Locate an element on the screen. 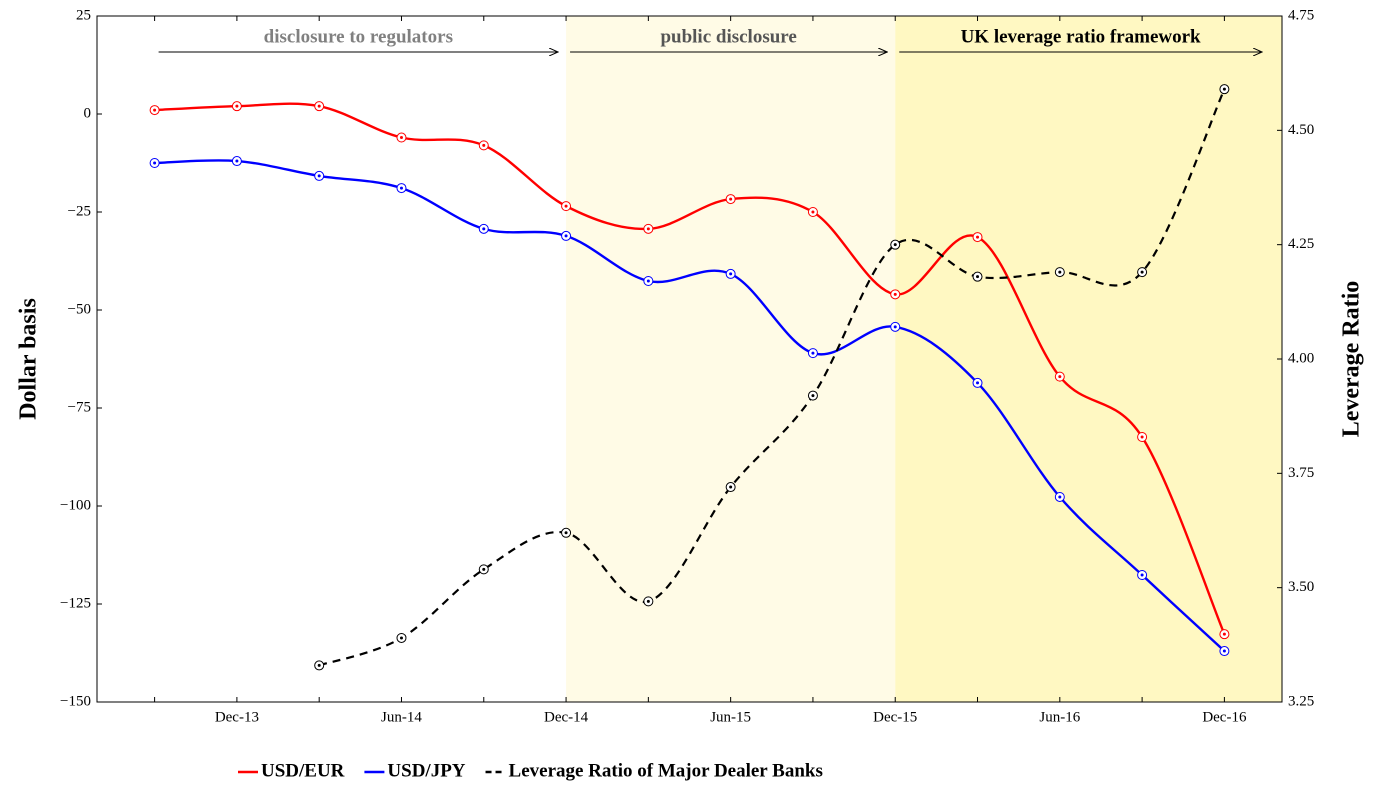  x-tick-label: Jun-16 is located at coordinates (1059, 717).